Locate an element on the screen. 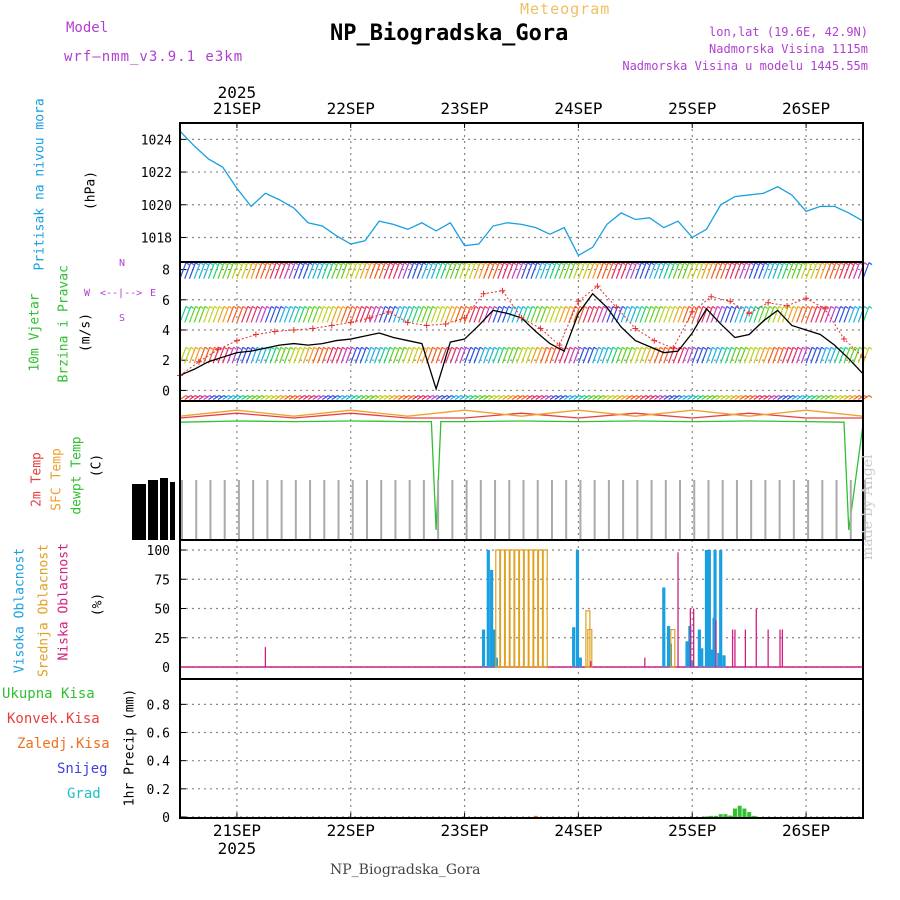 The image size is (900, 900). panel-frame is located at coordinates (521, 609).